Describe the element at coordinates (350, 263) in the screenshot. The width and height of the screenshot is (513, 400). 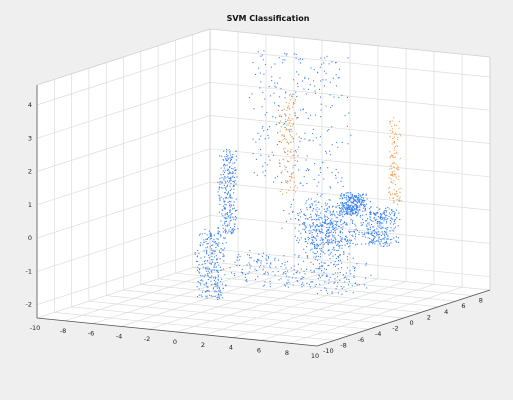
I see `grid-line-z-back` at that location.